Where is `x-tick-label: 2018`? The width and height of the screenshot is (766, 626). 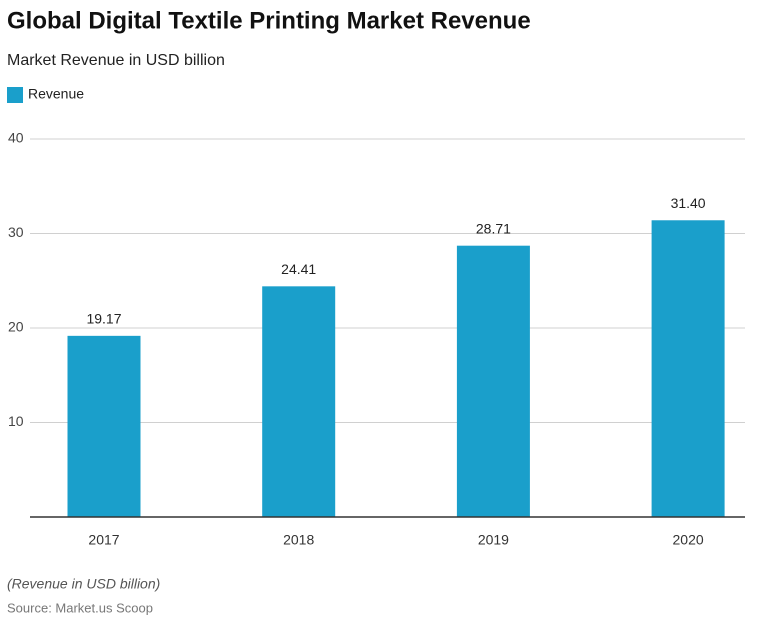 x-tick-label: 2018 is located at coordinates (298, 540).